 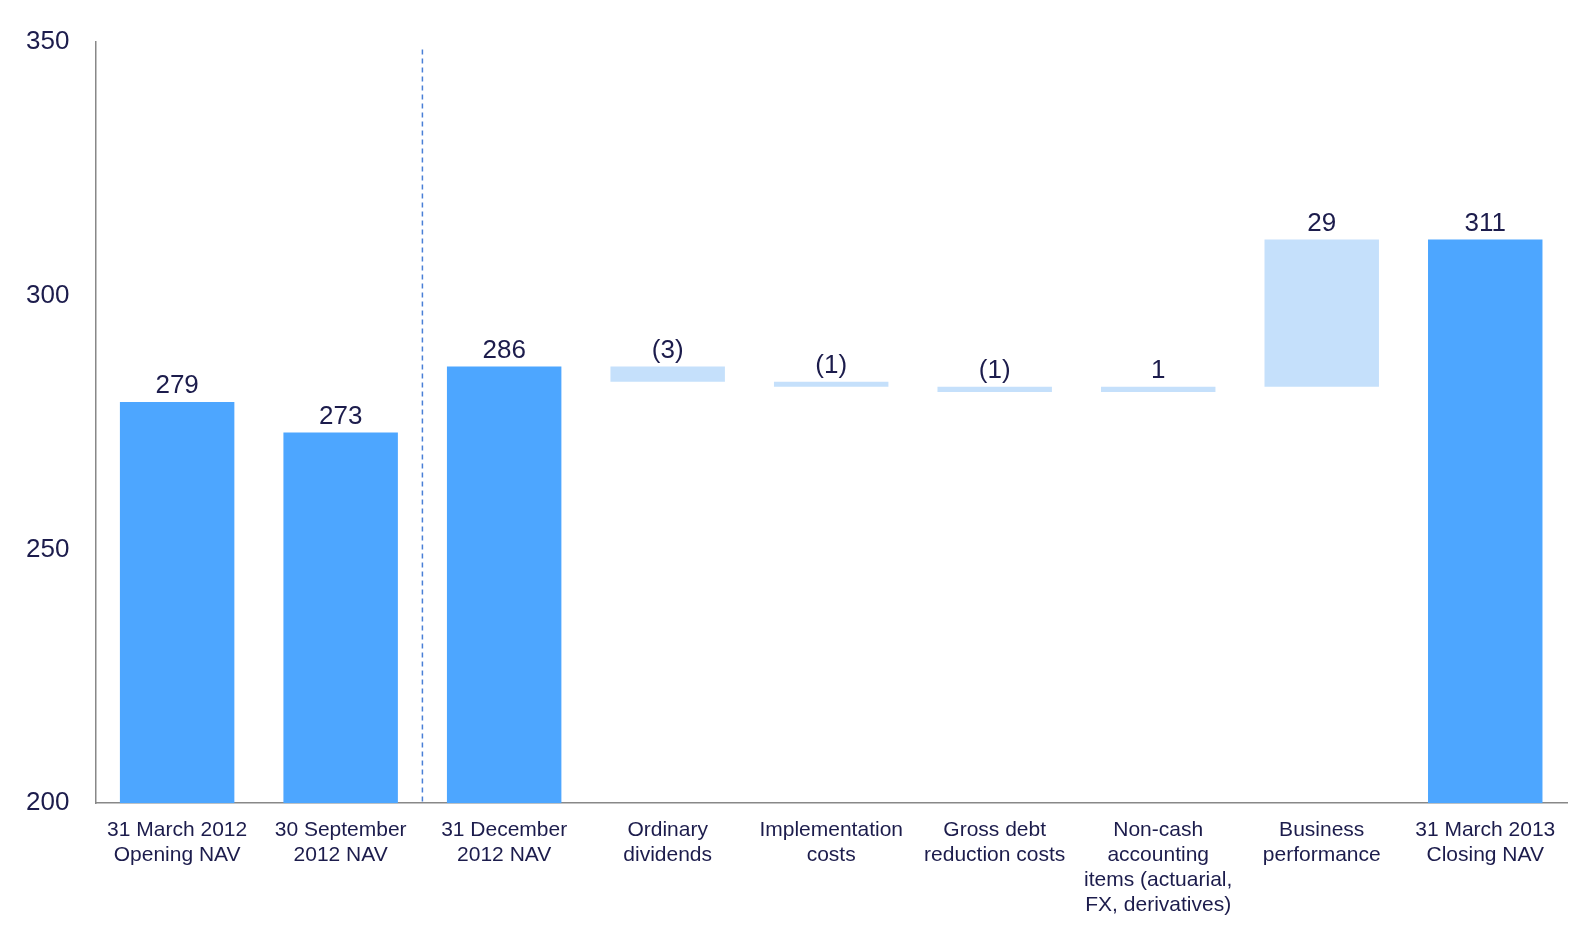 What do you see at coordinates (504, 840) in the screenshot?
I see `x-tick-label: 31 December 2012 NAV` at bounding box center [504, 840].